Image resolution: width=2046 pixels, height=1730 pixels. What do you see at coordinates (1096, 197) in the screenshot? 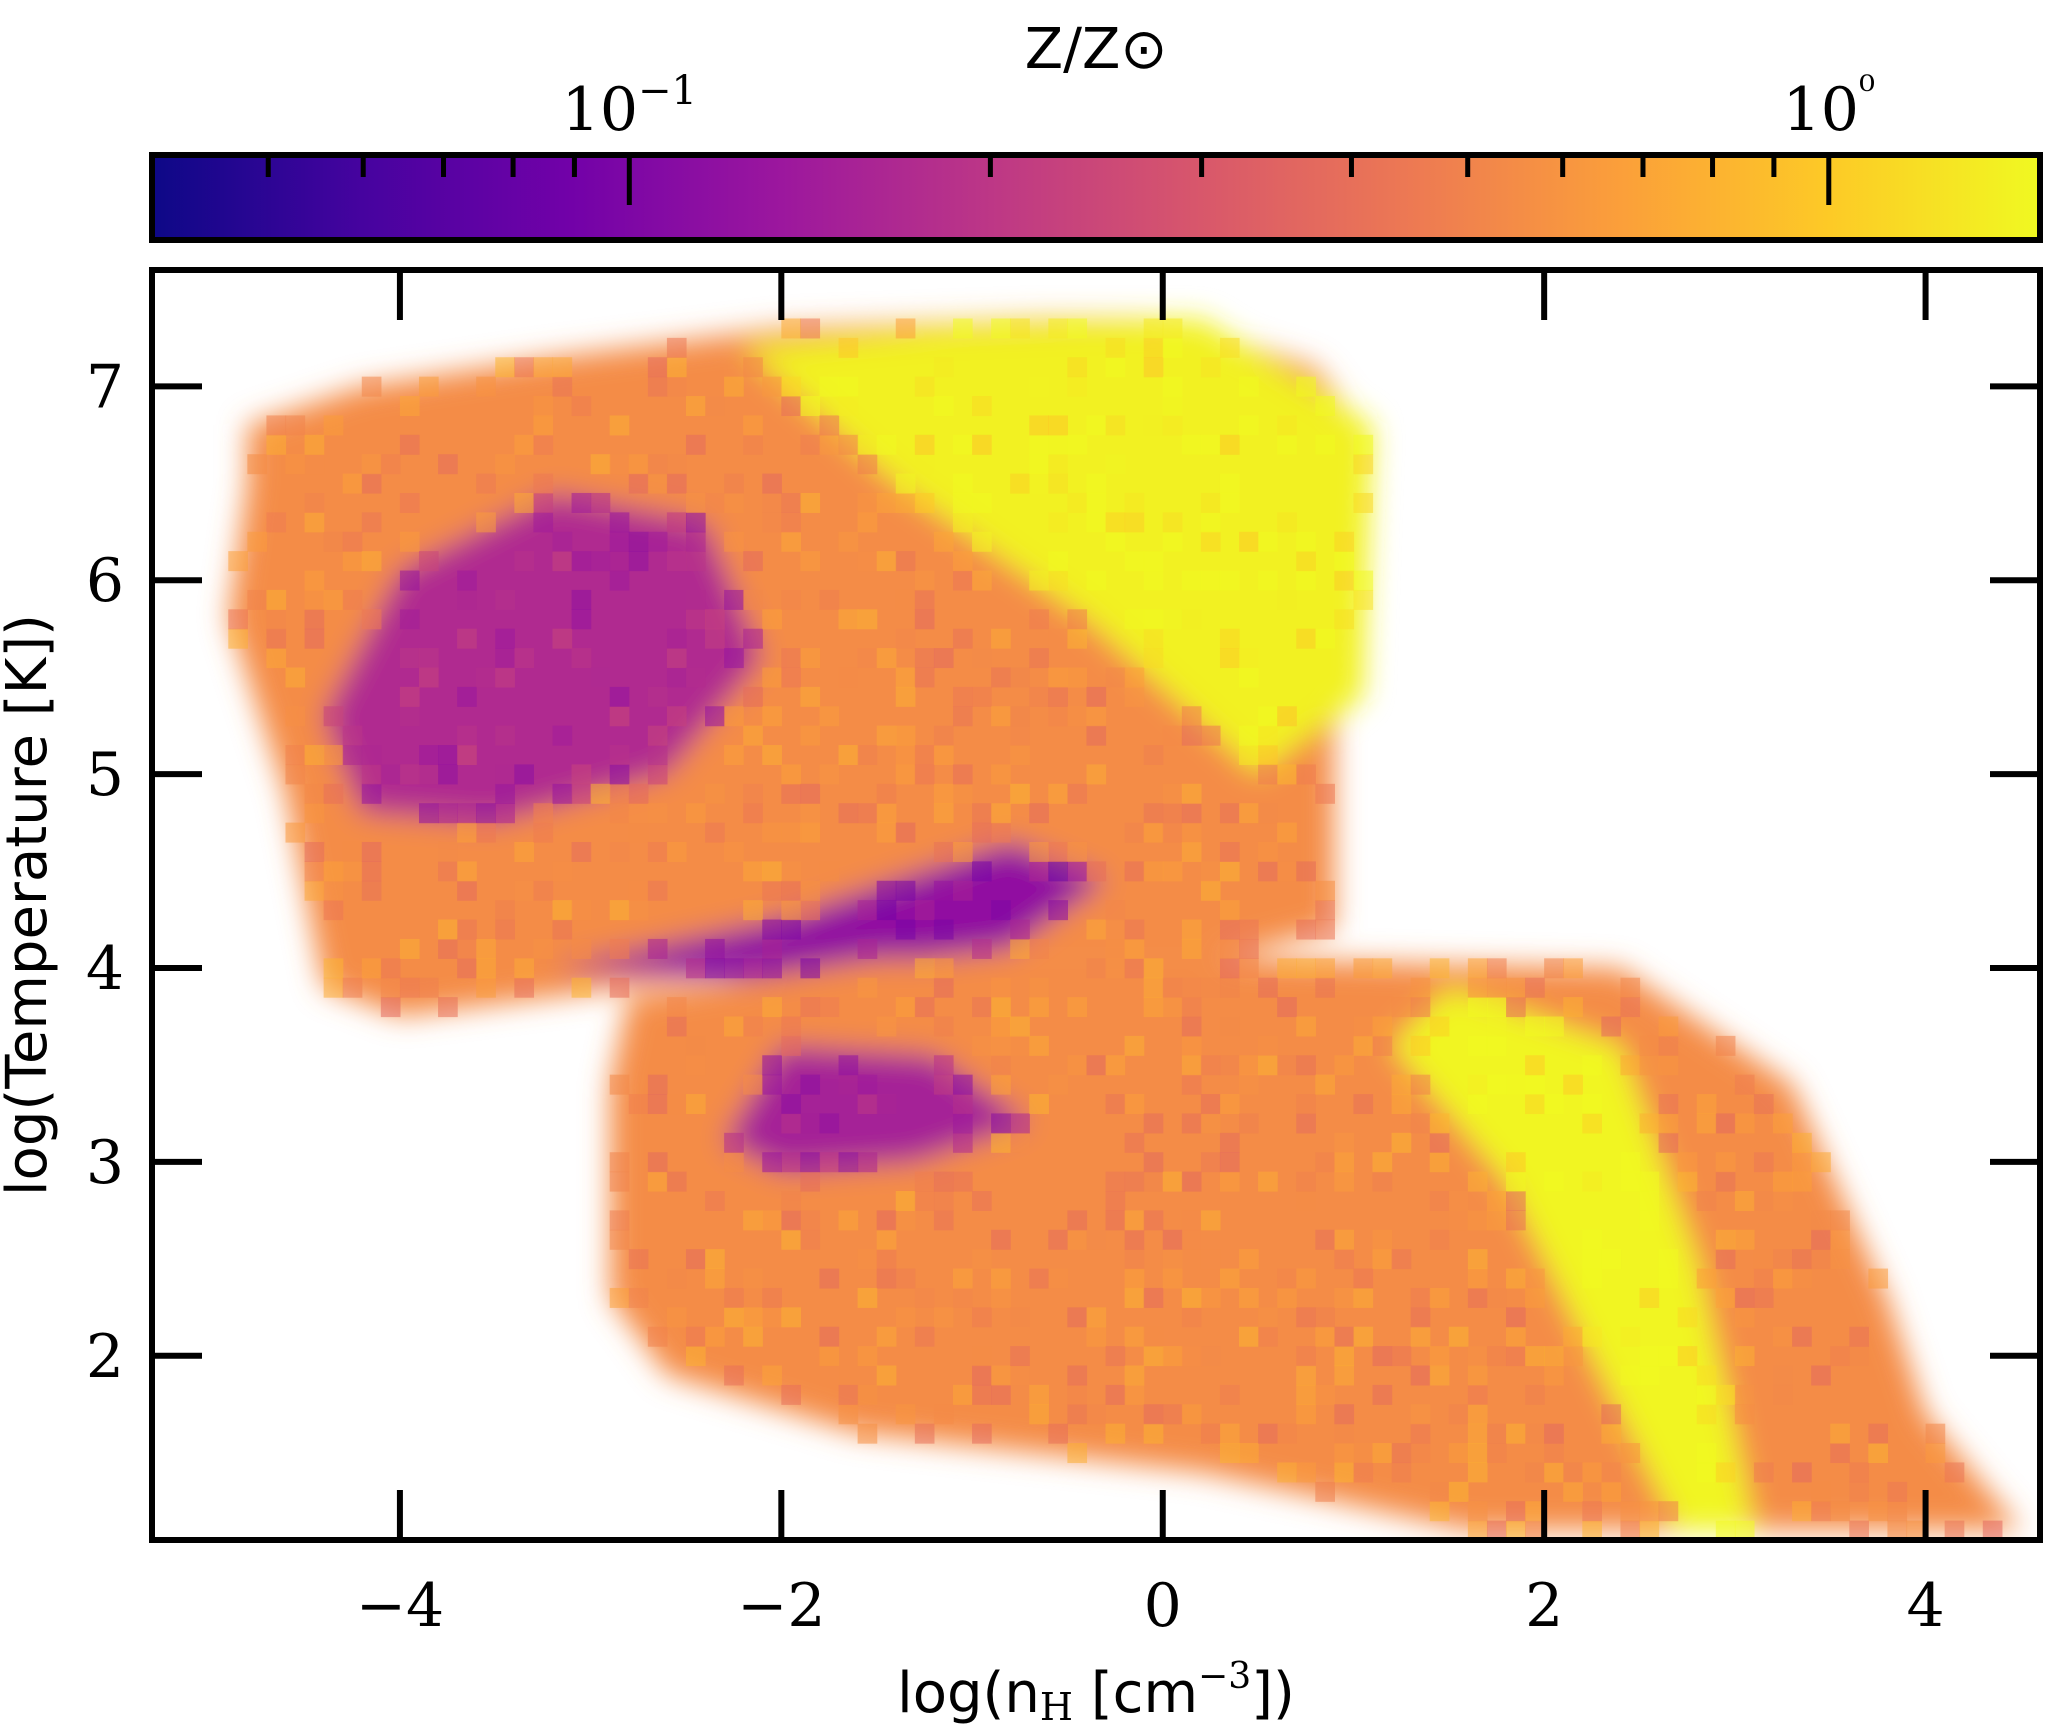
I see `colorbar-gradient` at bounding box center [1096, 197].